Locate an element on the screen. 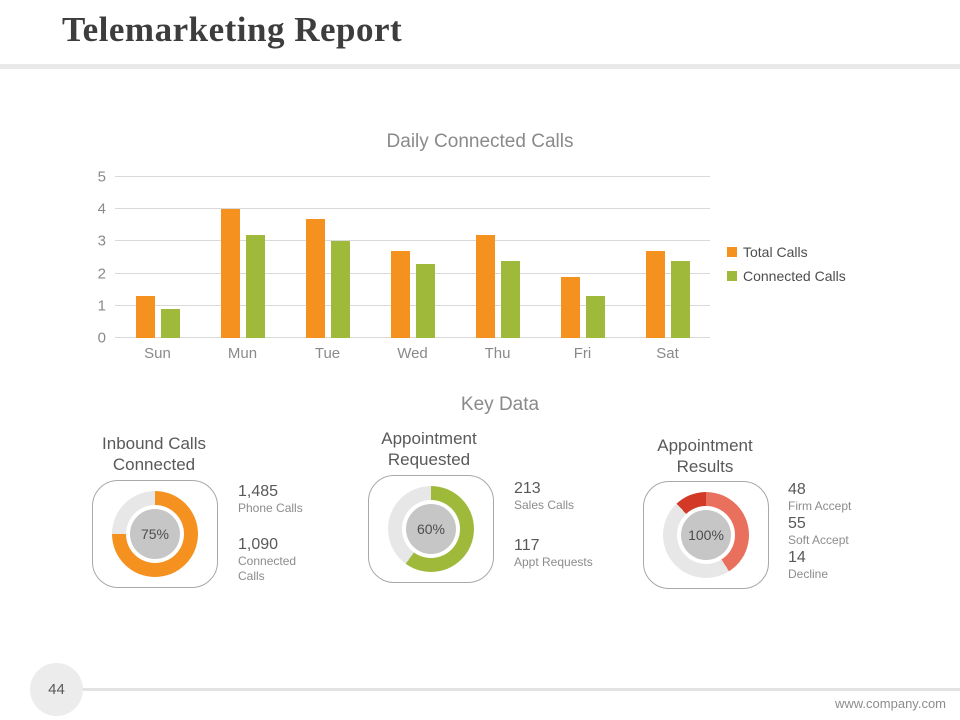 The image size is (960, 720). donut-chart-results: 100% is located at coordinates (706, 535).